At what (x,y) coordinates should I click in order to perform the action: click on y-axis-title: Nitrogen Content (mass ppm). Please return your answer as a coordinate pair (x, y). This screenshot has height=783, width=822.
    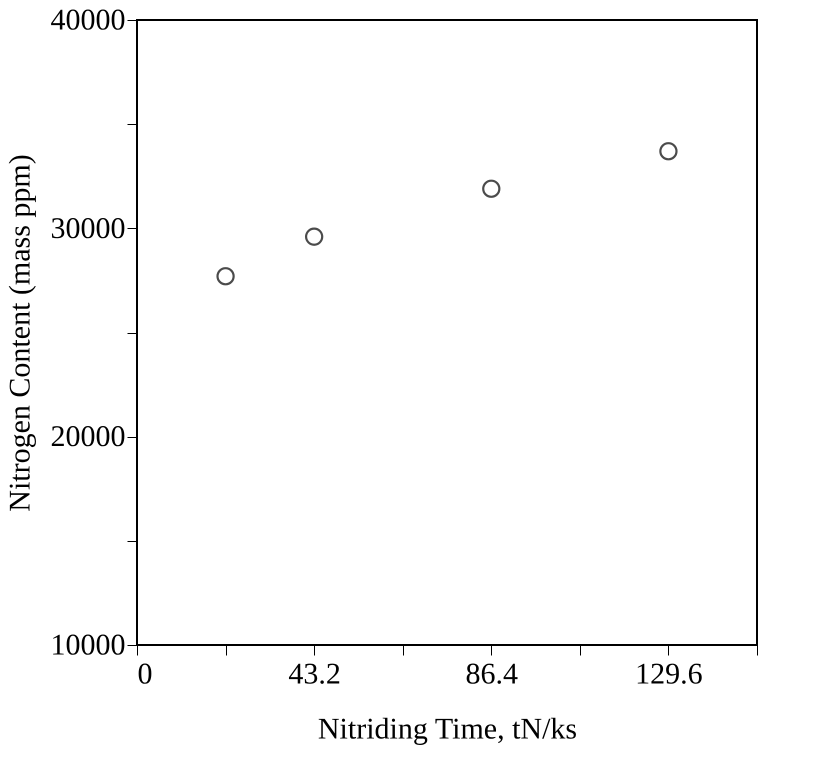
    Looking at the image, I should click on (20, 333).